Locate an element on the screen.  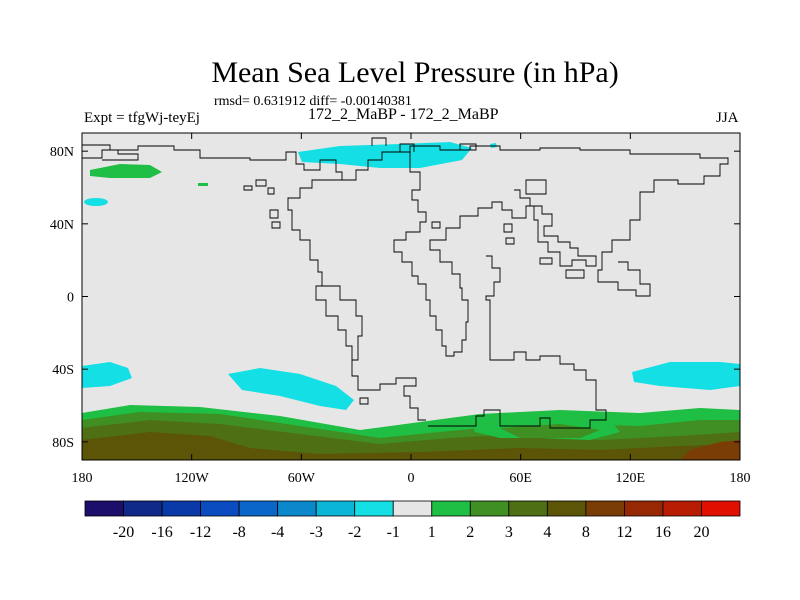
colorbar-label: 1 is located at coordinates (432, 532).